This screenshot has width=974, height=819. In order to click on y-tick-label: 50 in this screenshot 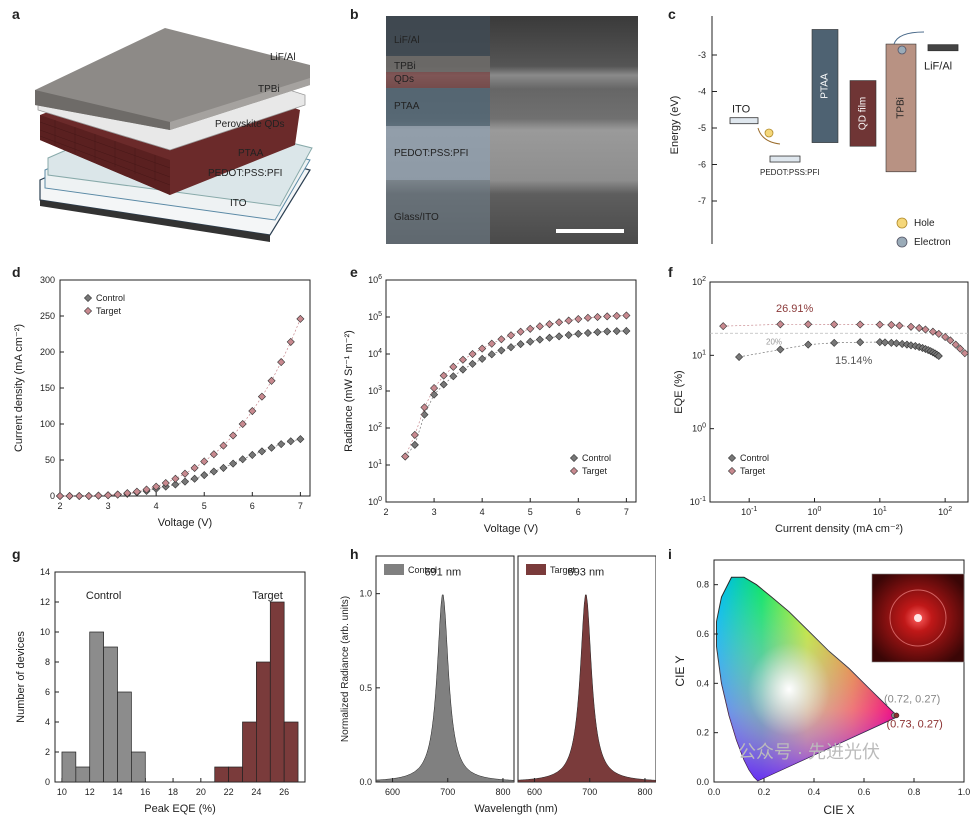, I will do `click(50, 460)`.